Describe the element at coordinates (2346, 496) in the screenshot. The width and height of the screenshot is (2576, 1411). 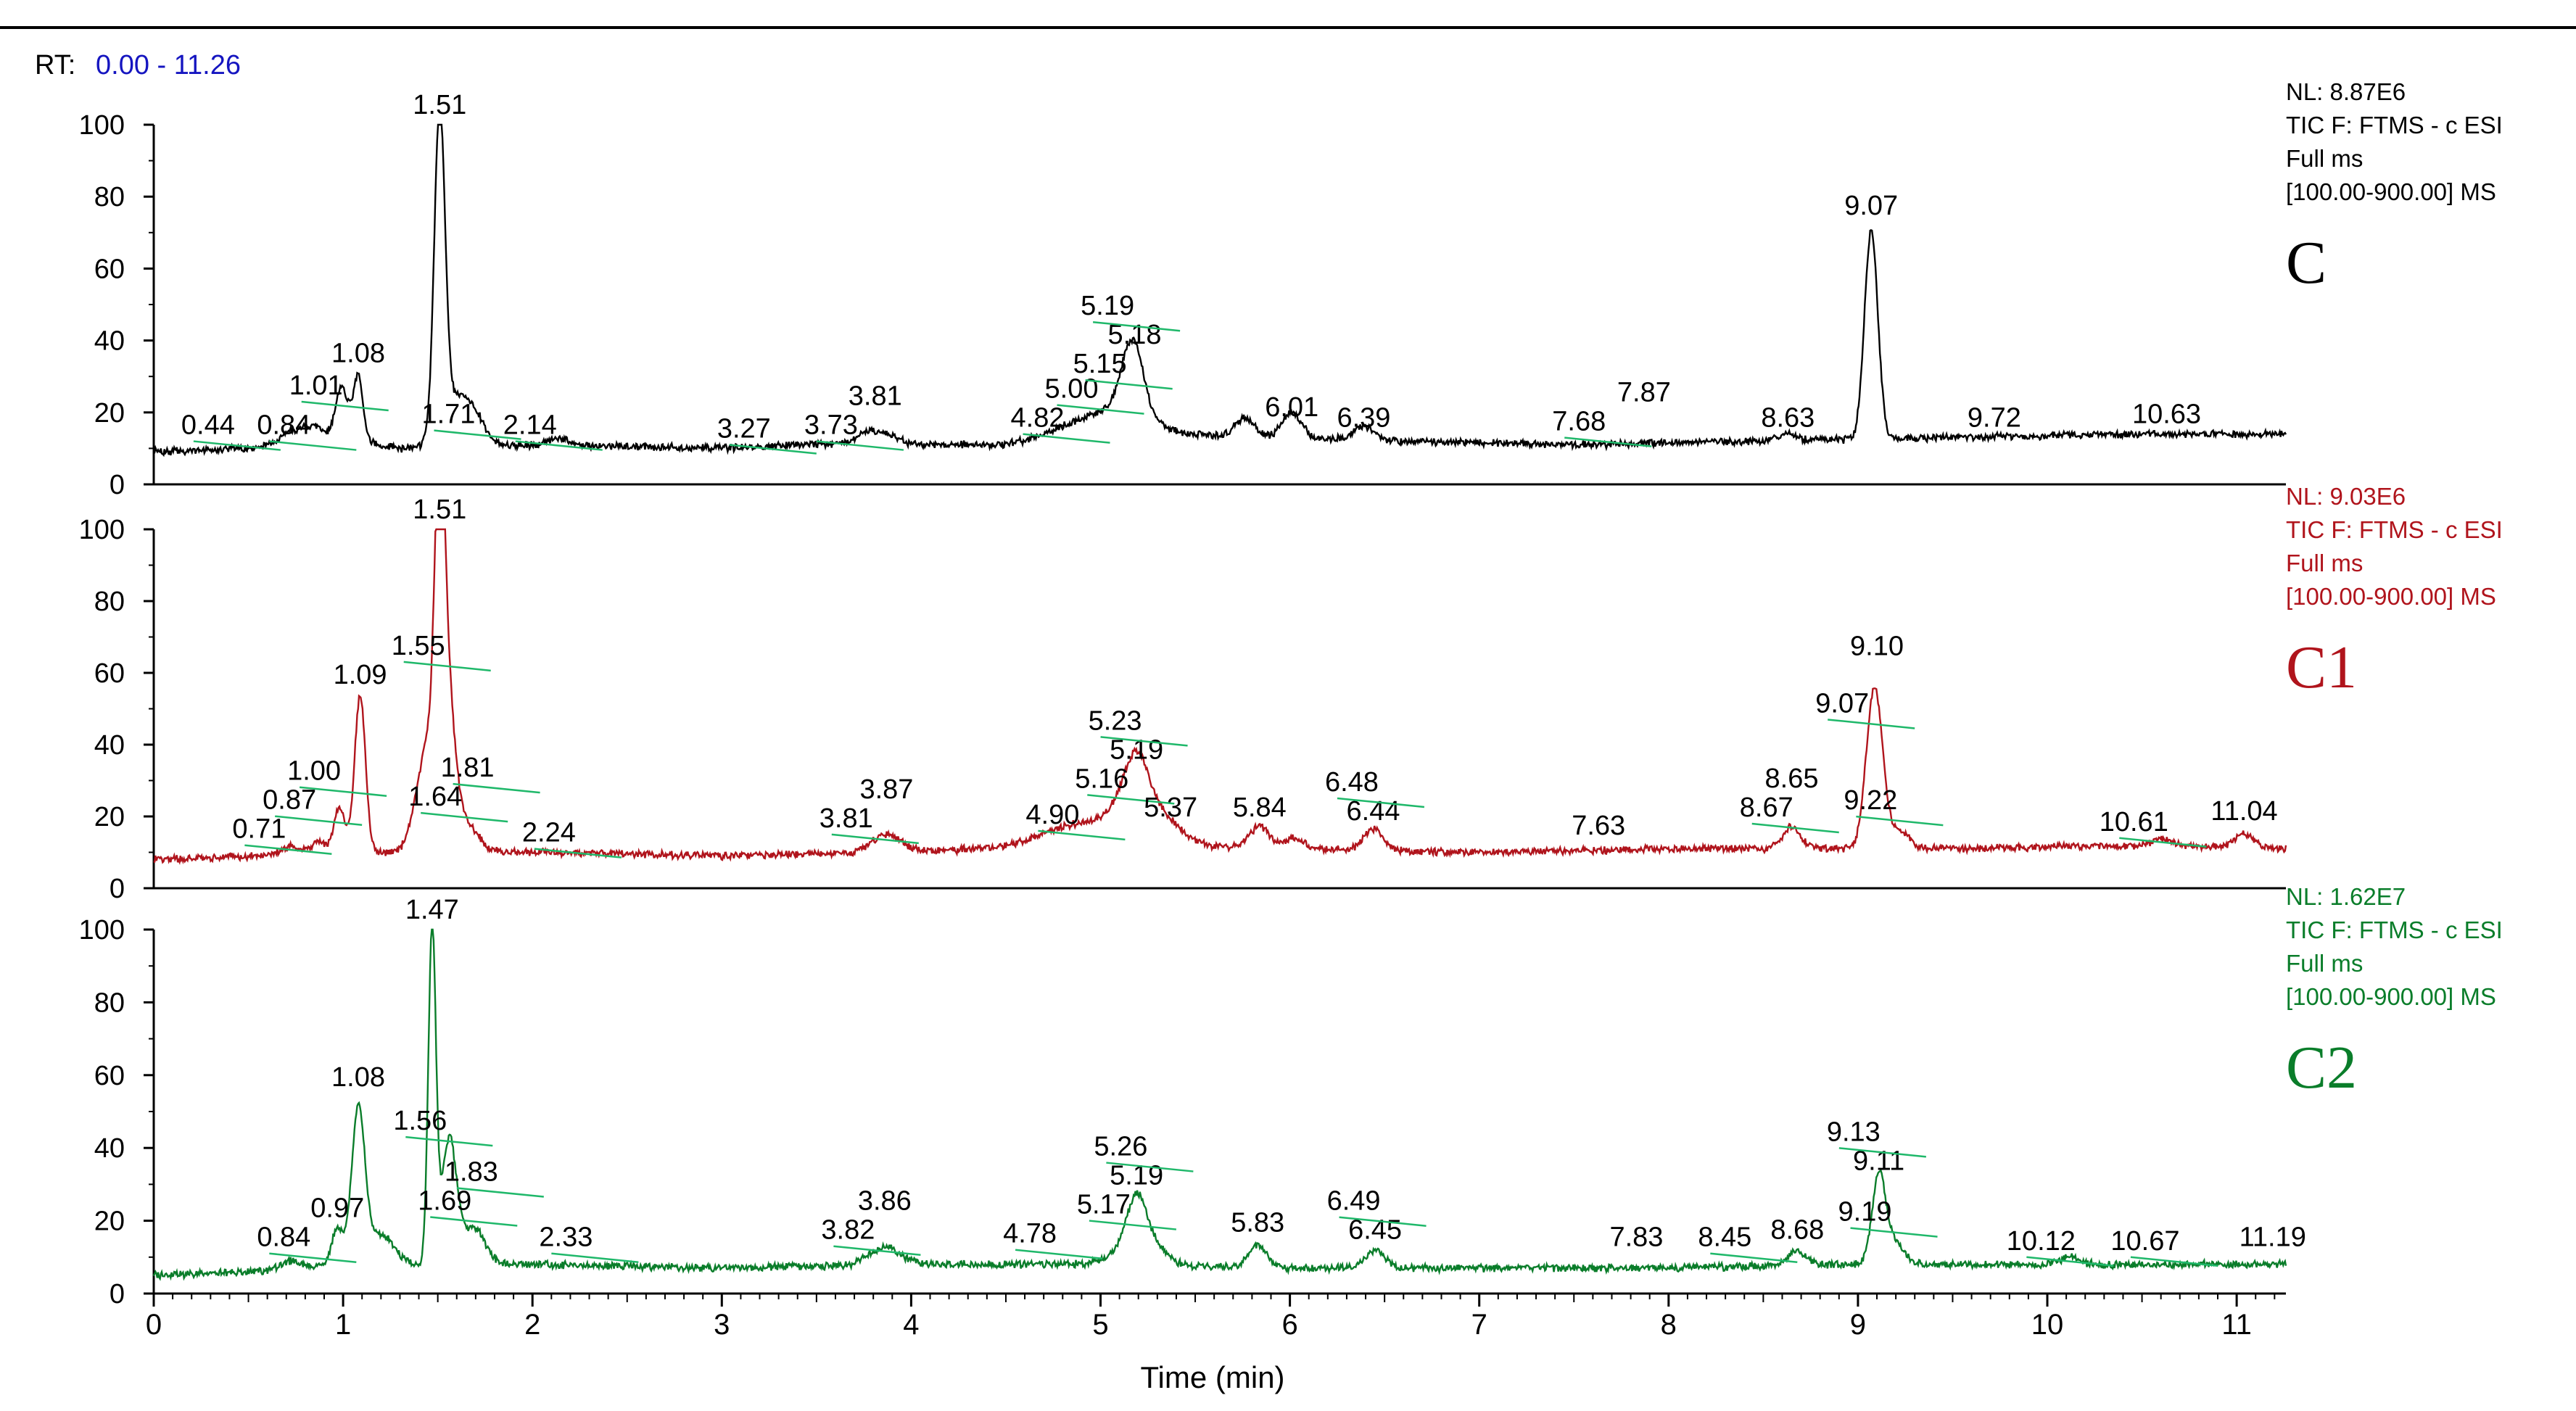
I see `nl-value: NL: 9.03E6` at that location.